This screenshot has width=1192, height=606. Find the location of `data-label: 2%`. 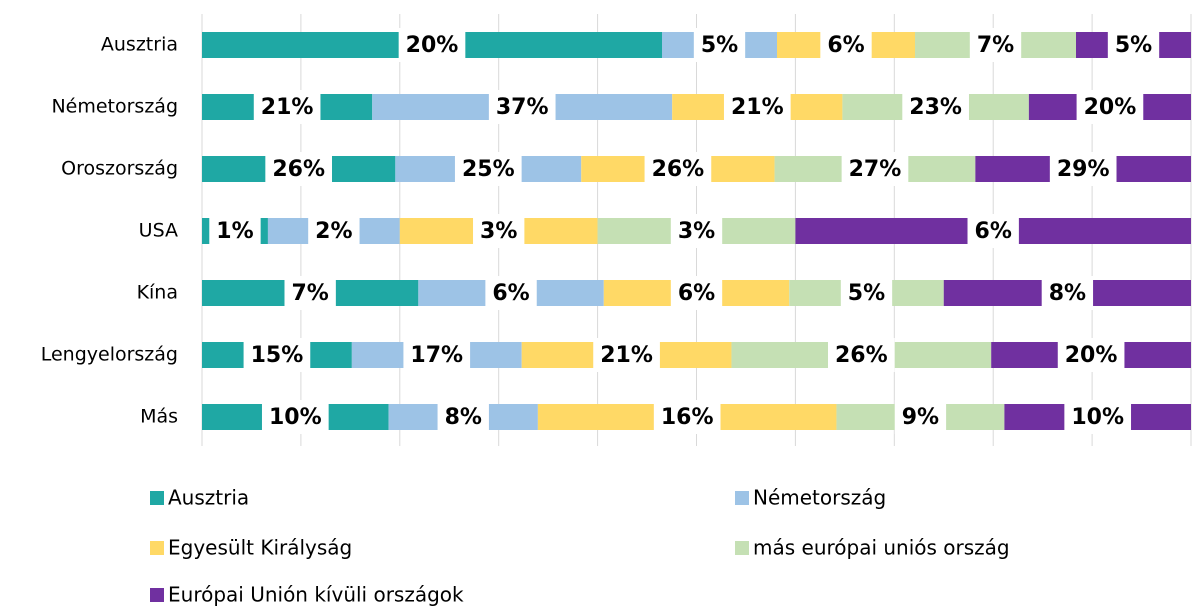

data-label: 2% is located at coordinates (333, 231).